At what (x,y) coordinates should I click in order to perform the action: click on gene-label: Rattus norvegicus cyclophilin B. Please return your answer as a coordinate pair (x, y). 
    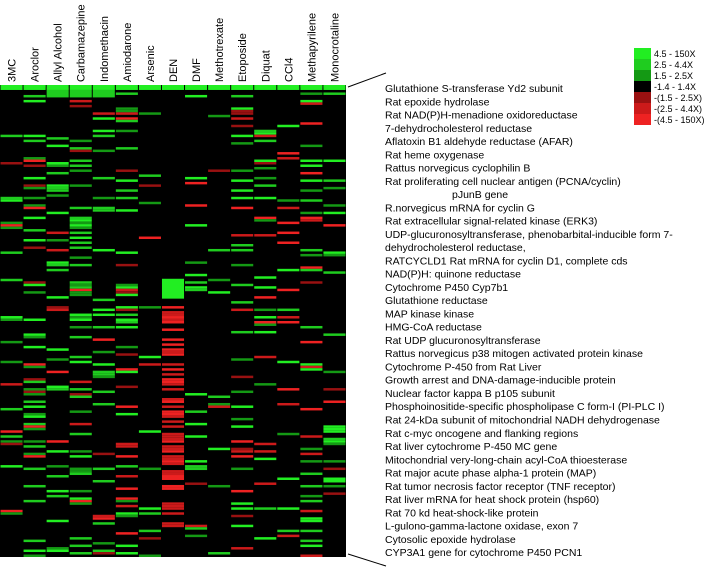
    Looking at the image, I should click on (457, 169).